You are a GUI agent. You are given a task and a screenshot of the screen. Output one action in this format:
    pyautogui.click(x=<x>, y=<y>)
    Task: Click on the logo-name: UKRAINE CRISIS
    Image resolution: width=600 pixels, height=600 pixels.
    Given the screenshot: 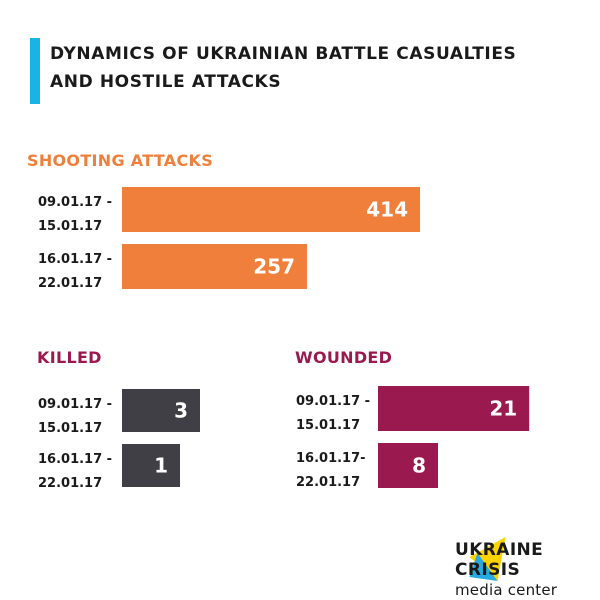 What is the action you would take?
    pyautogui.click(x=499, y=560)
    